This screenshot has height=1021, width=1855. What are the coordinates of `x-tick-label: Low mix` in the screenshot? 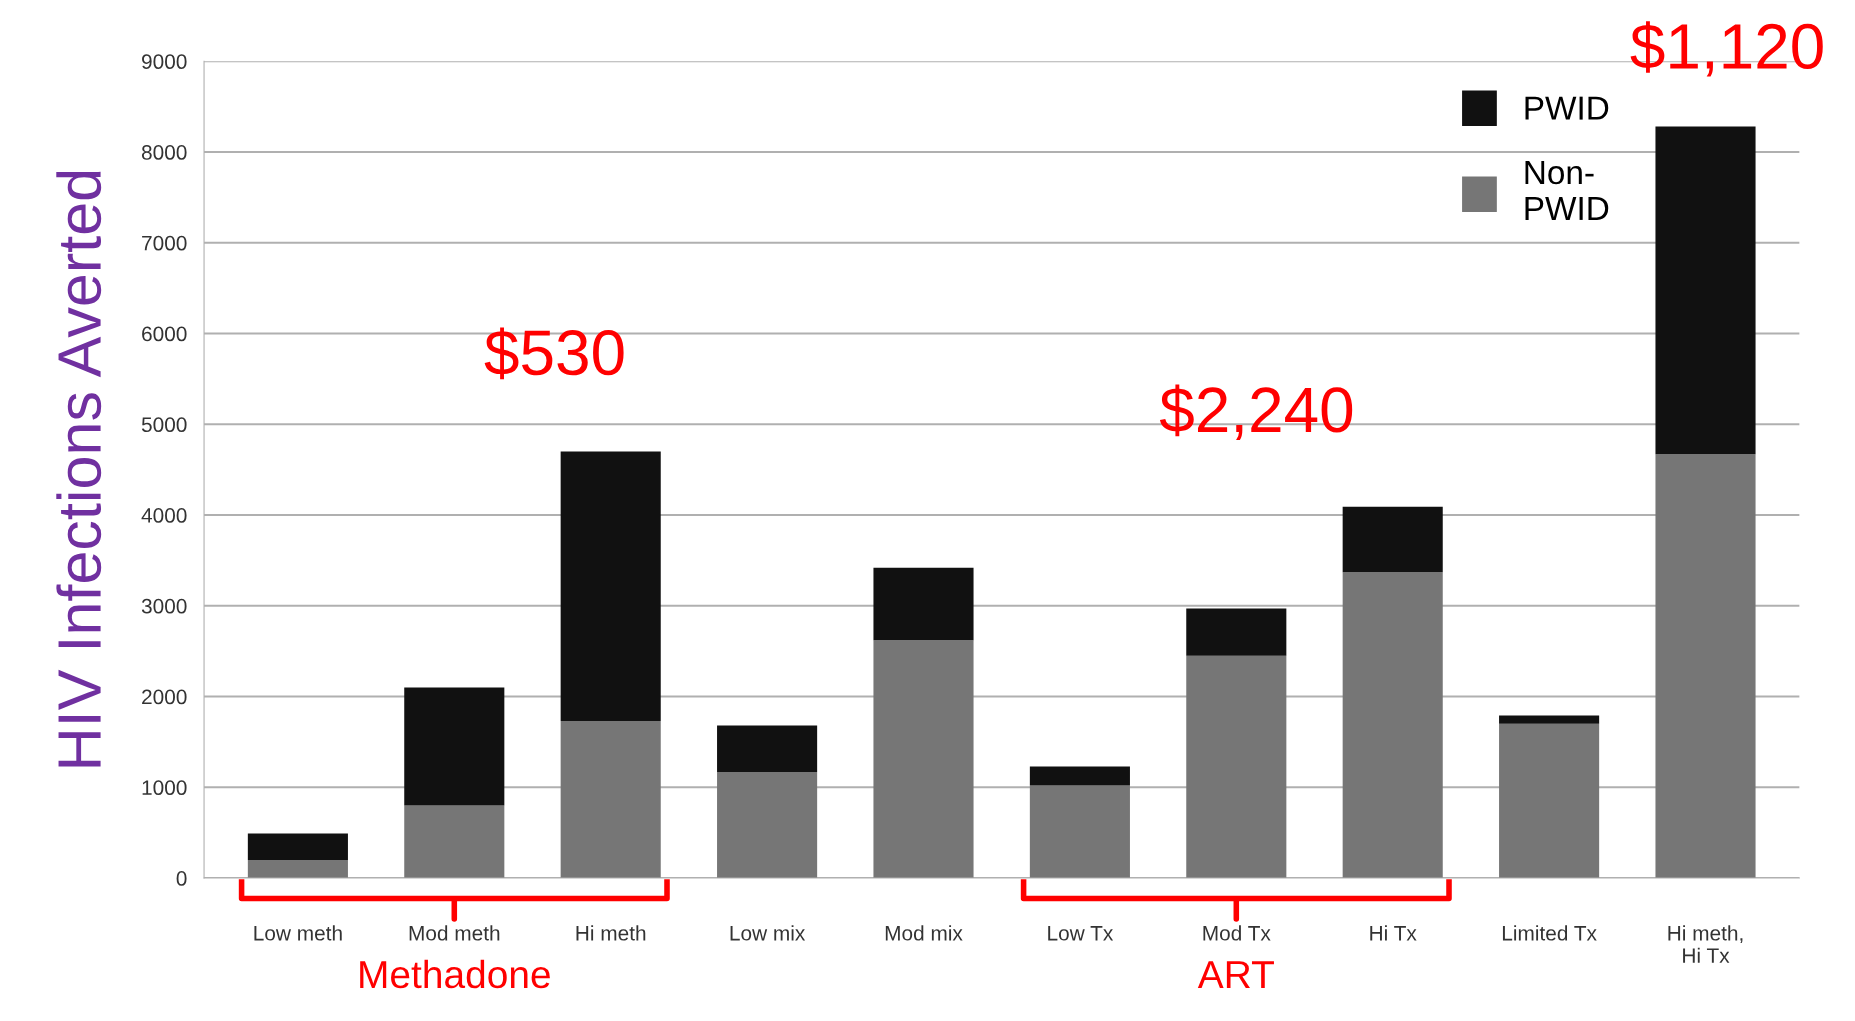 It's located at (768, 933).